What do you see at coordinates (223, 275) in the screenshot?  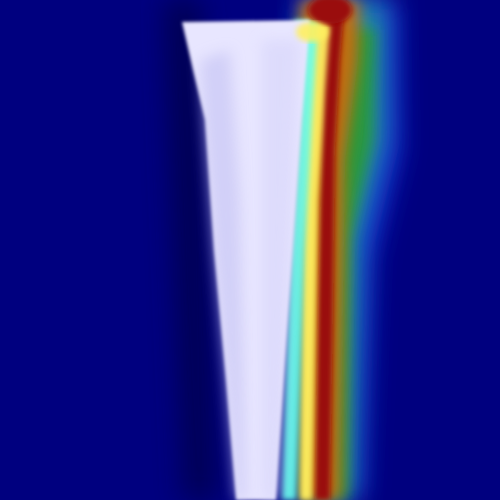 I see `pale-inner-shade` at bounding box center [223, 275].